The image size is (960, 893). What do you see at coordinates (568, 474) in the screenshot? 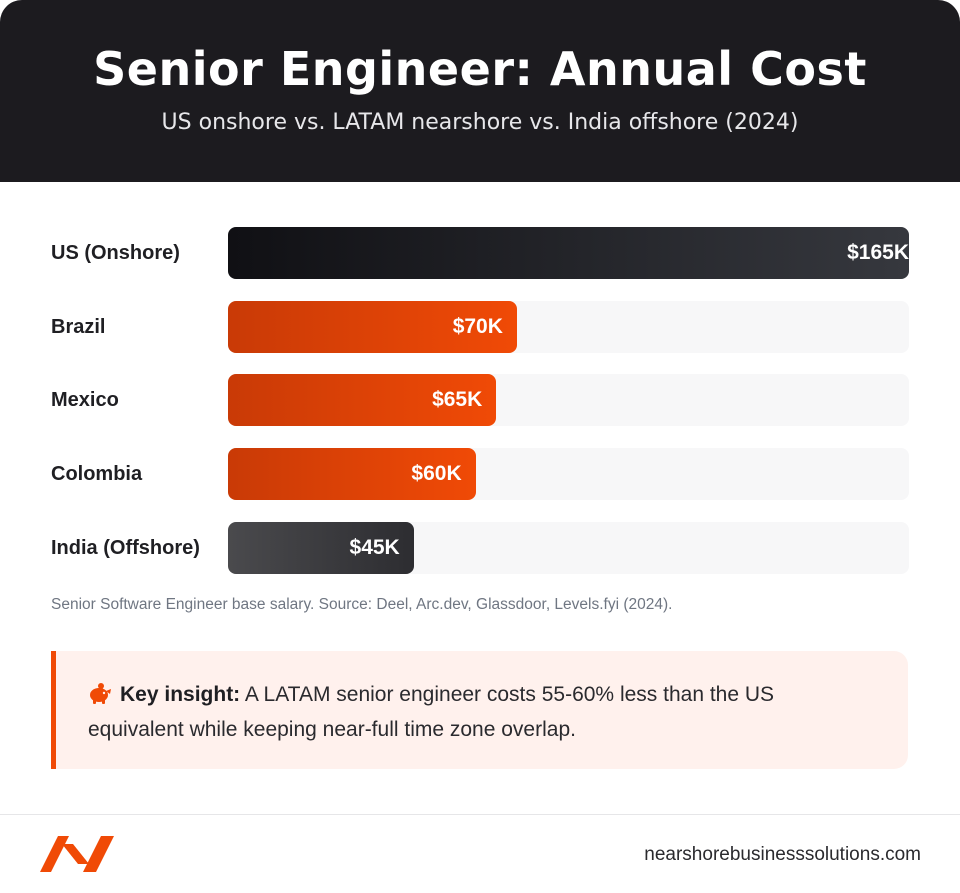
I see `bar-track: $60K` at bounding box center [568, 474].